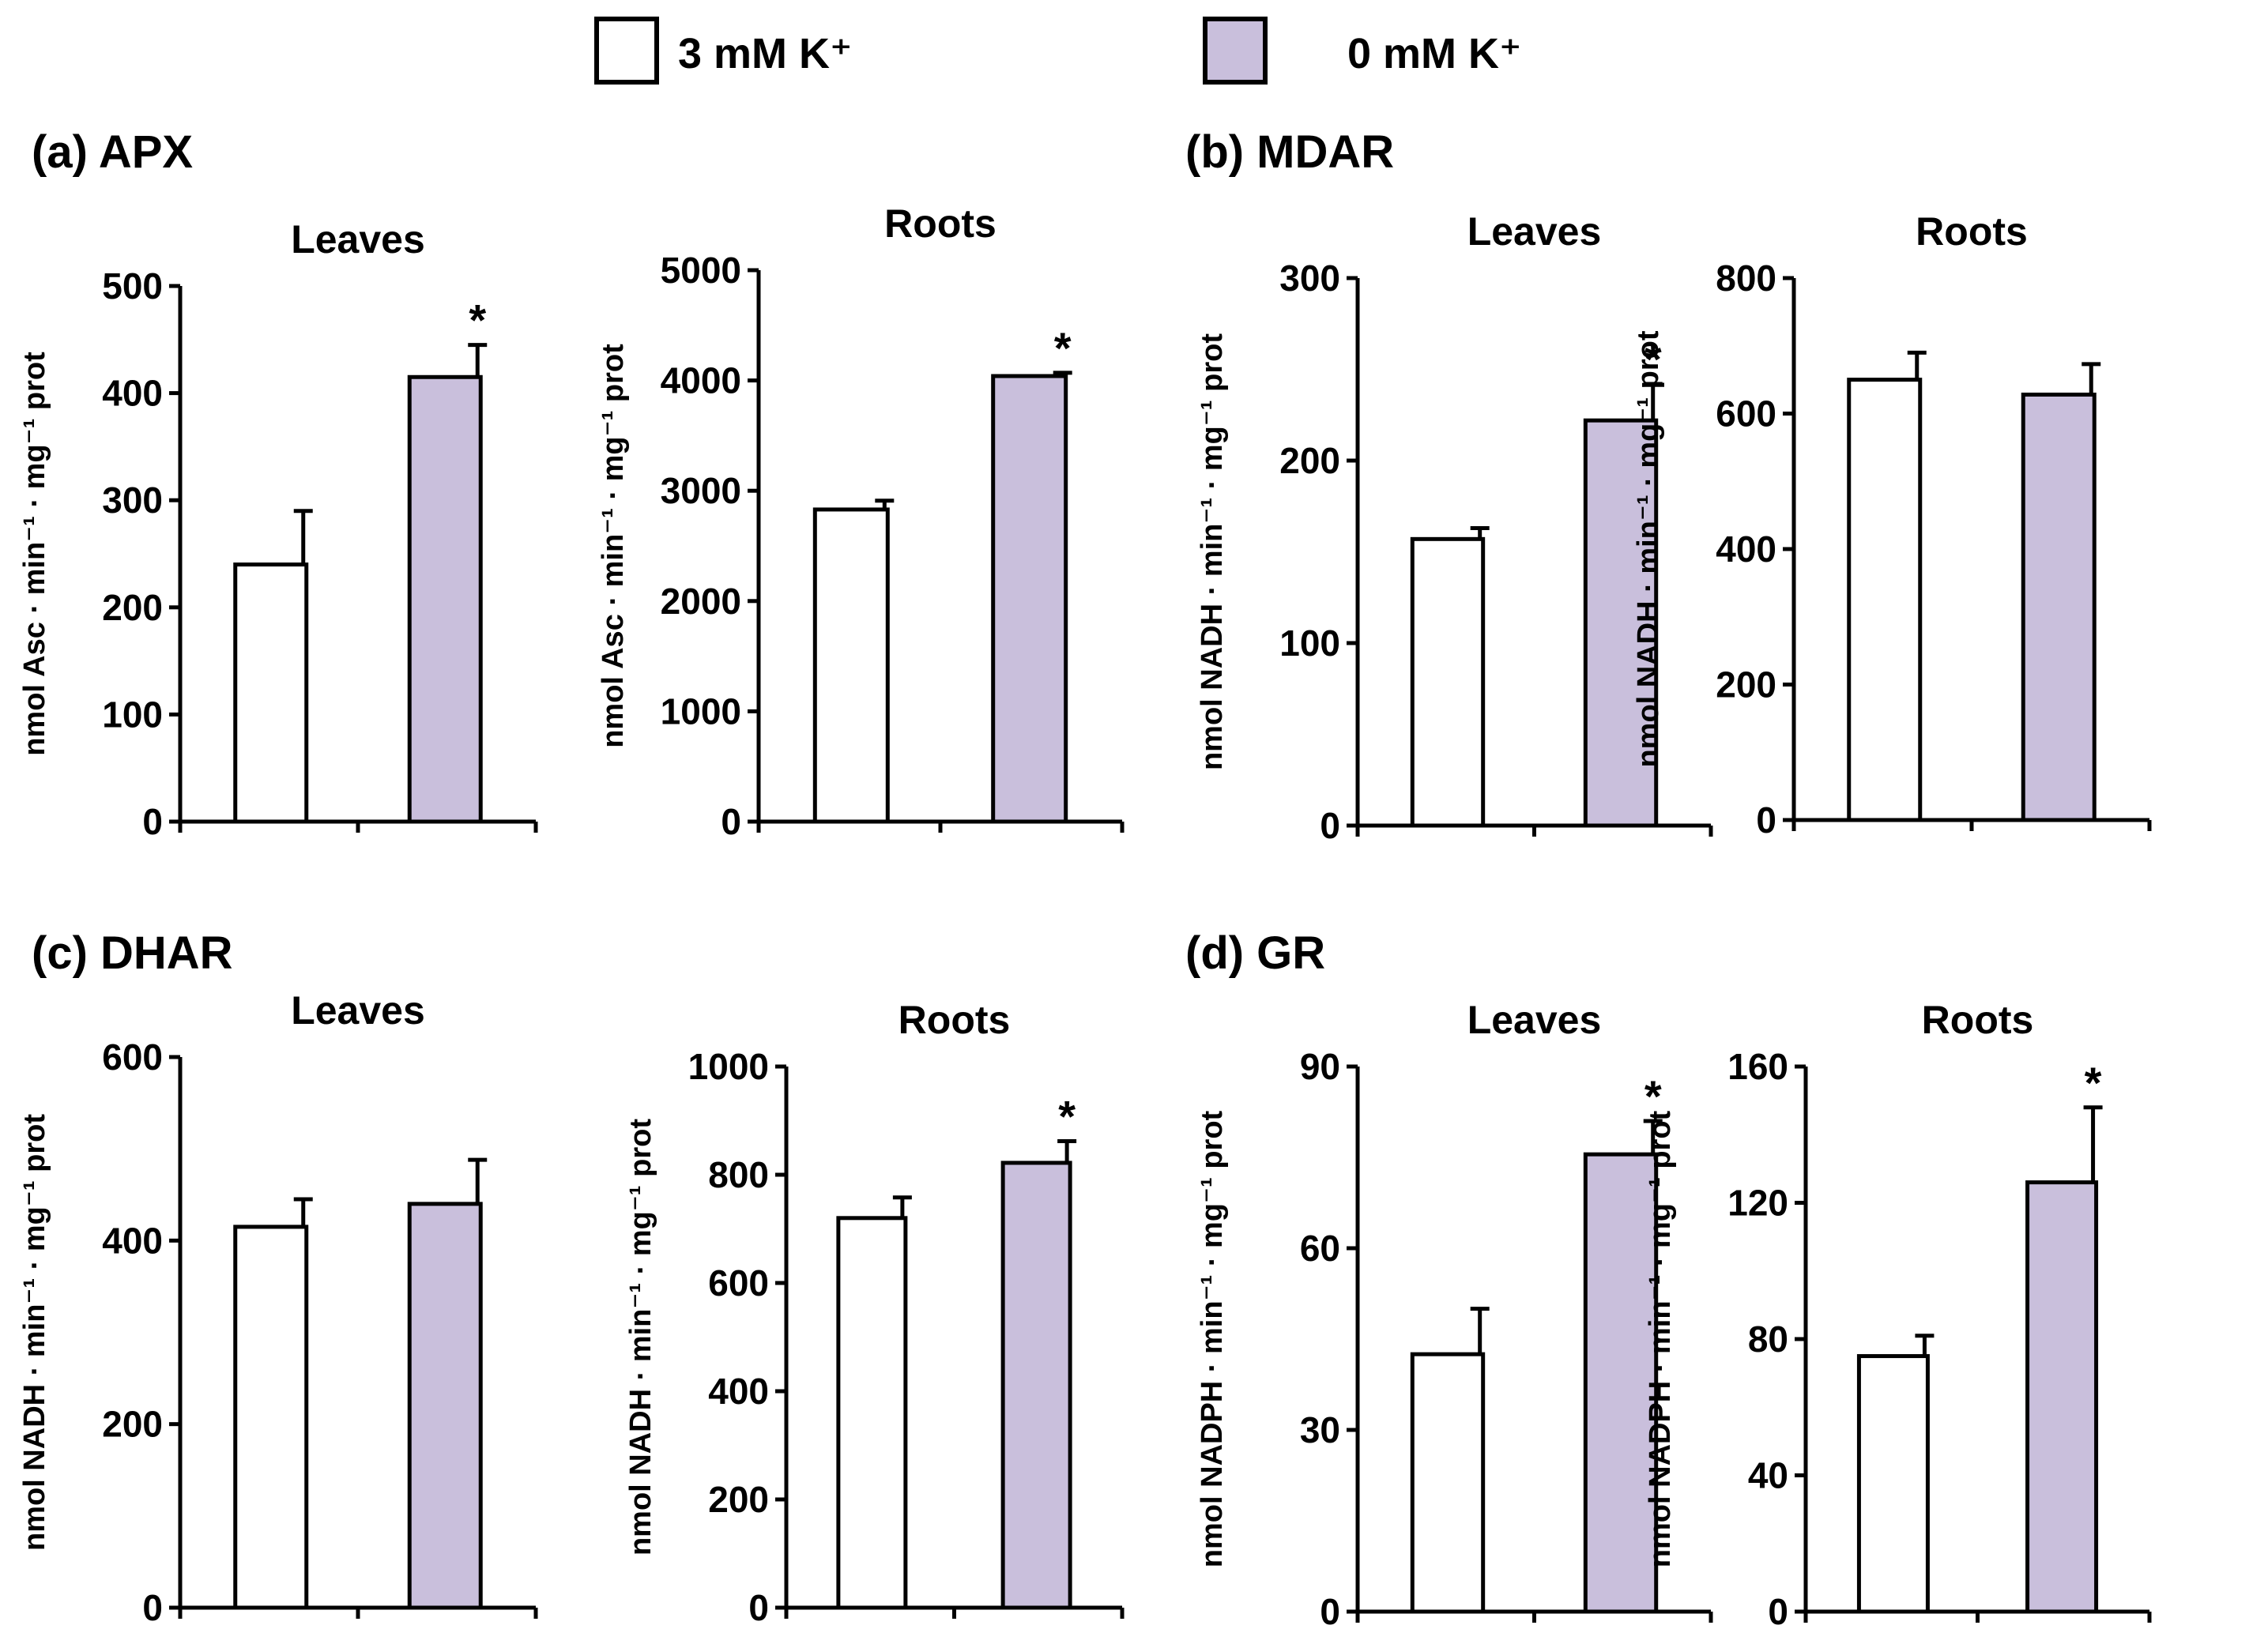 This screenshot has width=2268, height=1629. Describe the element at coordinates (766, 53) in the screenshot. I see `legend-label-control: 3 mM K⁺` at that location.